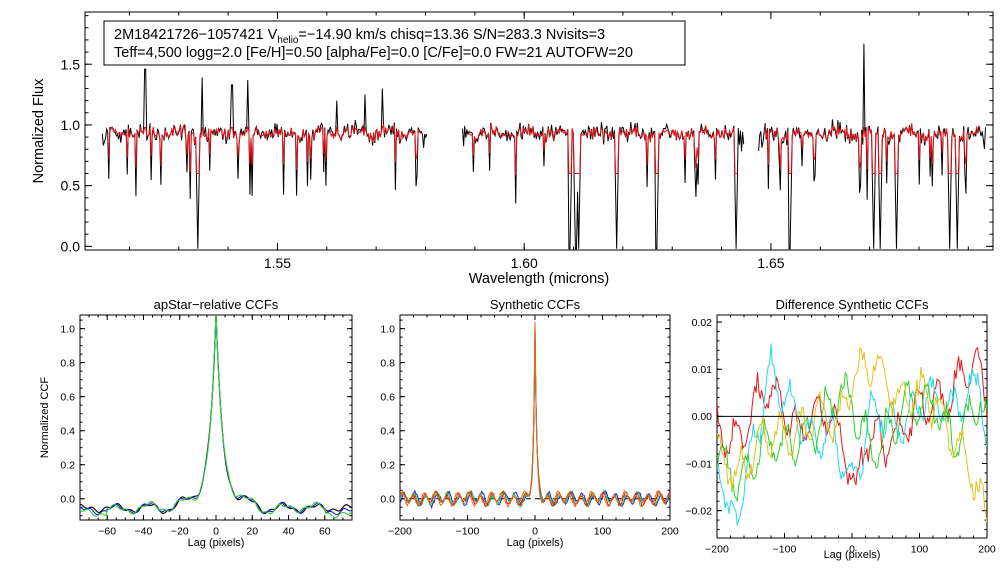 This screenshot has height=581, width=1008. I want to click on plot-title: apStar−relative CCFs, so click(216, 304).